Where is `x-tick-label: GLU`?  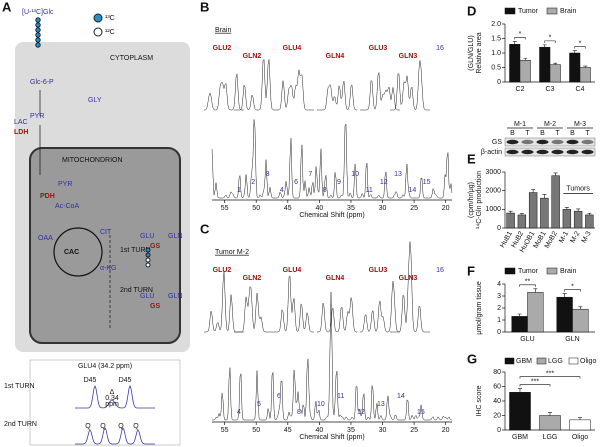
x-tick-label: GLU is located at coordinates (527, 339).